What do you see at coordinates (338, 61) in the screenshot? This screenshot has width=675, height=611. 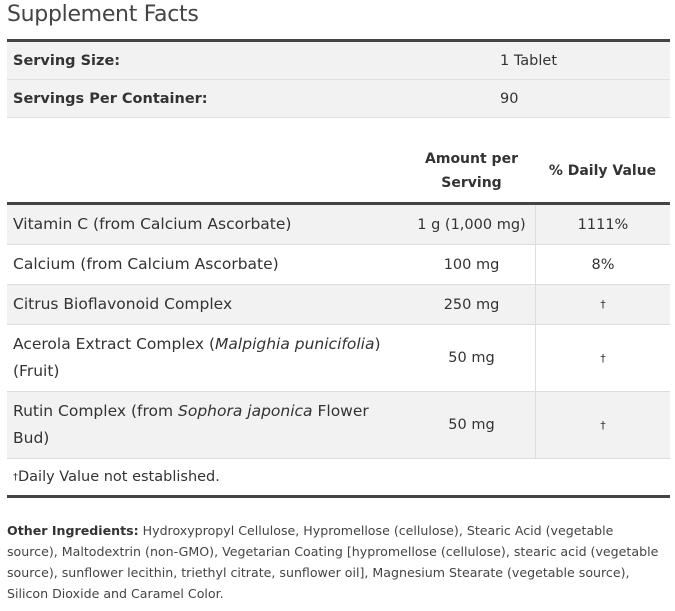 I see `serving-size-row: Serving Size: 1 Tablet` at bounding box center [338, 61].